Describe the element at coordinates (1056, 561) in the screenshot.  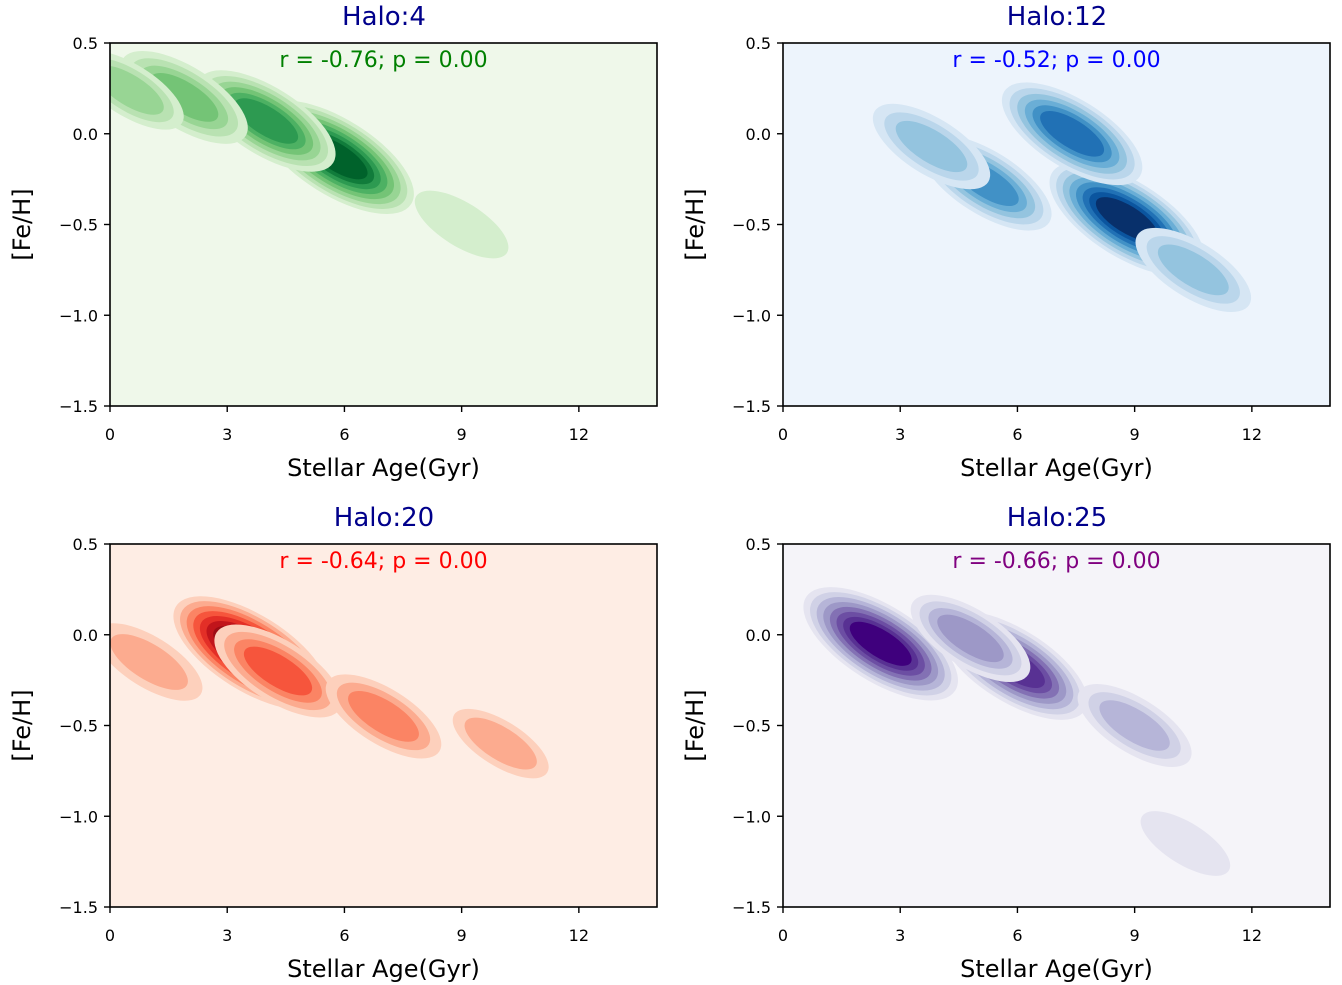
I see `correlation-annotation: r = -0.66; p = 0.00` at that location.